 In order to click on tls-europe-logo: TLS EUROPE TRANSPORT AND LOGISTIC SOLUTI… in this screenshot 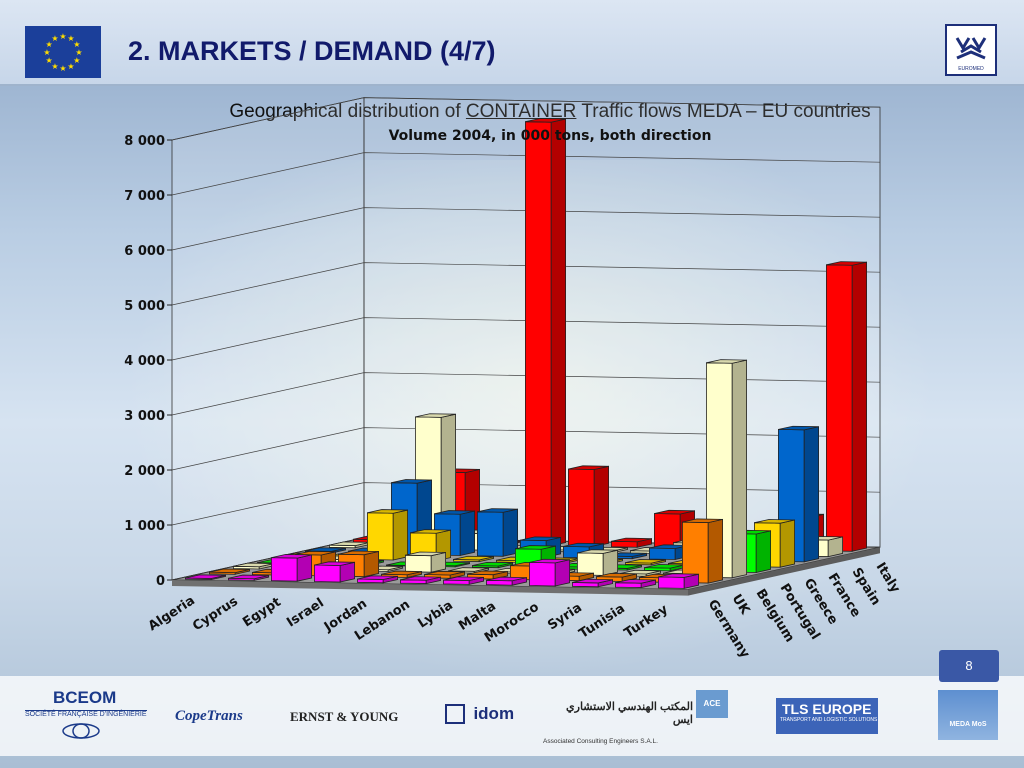, I will do `click(827, 716)`.